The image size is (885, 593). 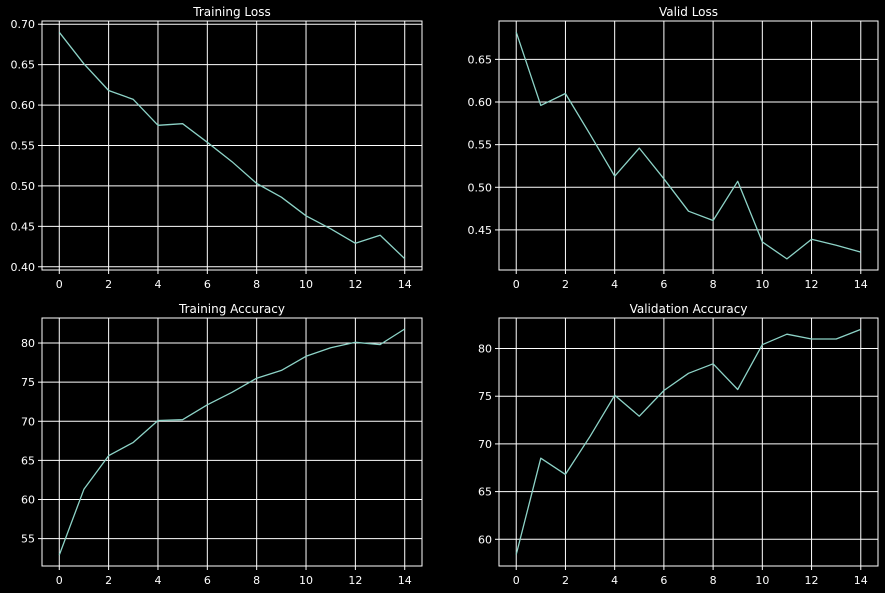 I want to click on y-tick-label: 0.70, so click(x=23, y=24).